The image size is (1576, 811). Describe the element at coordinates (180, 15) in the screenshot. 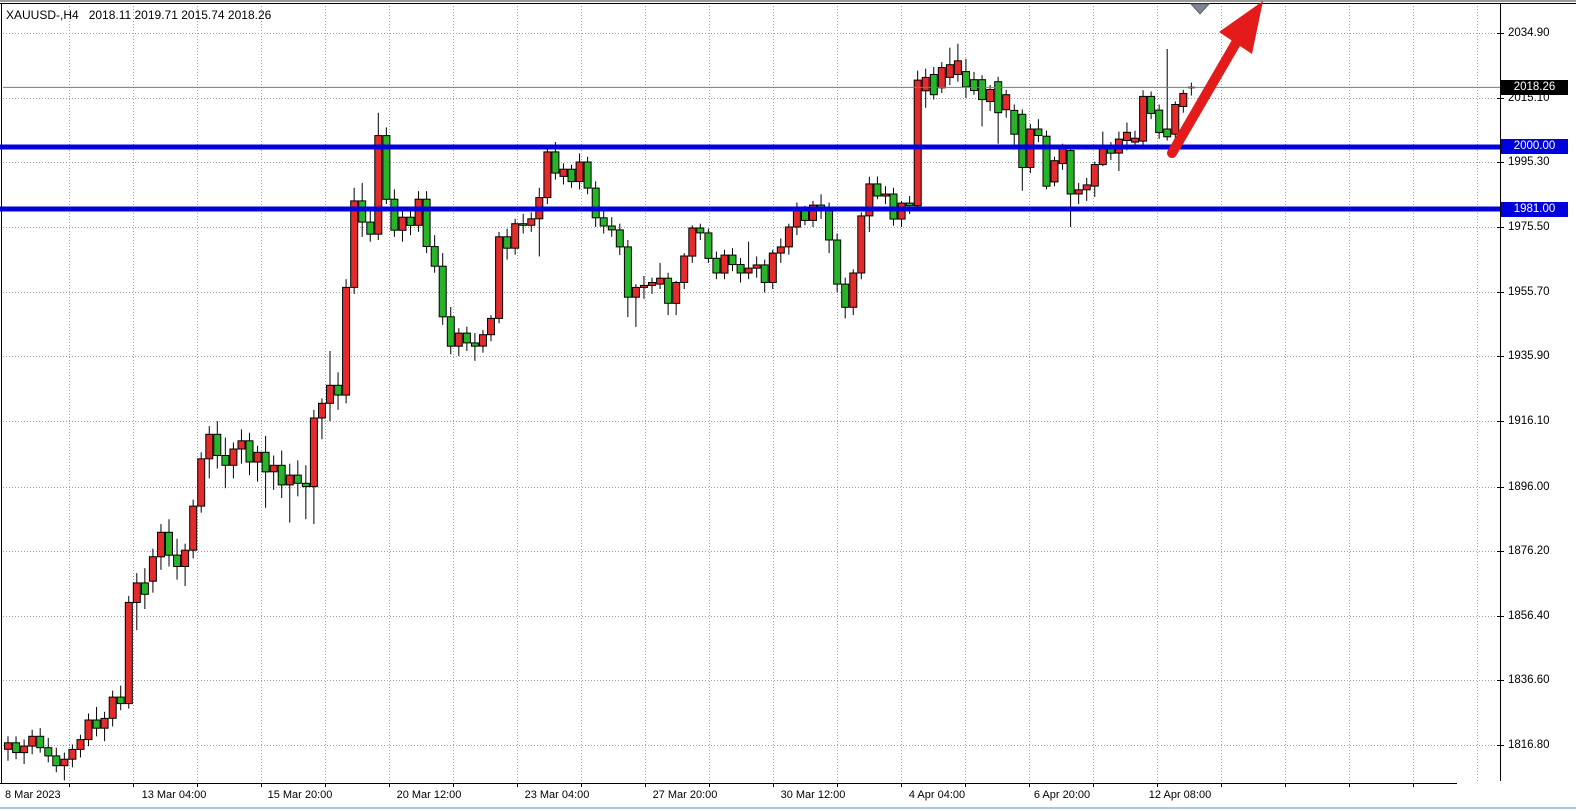

I see `chart-ohlc-readout: 2018.11 2019.71 2015.74 2018.26` at that location.